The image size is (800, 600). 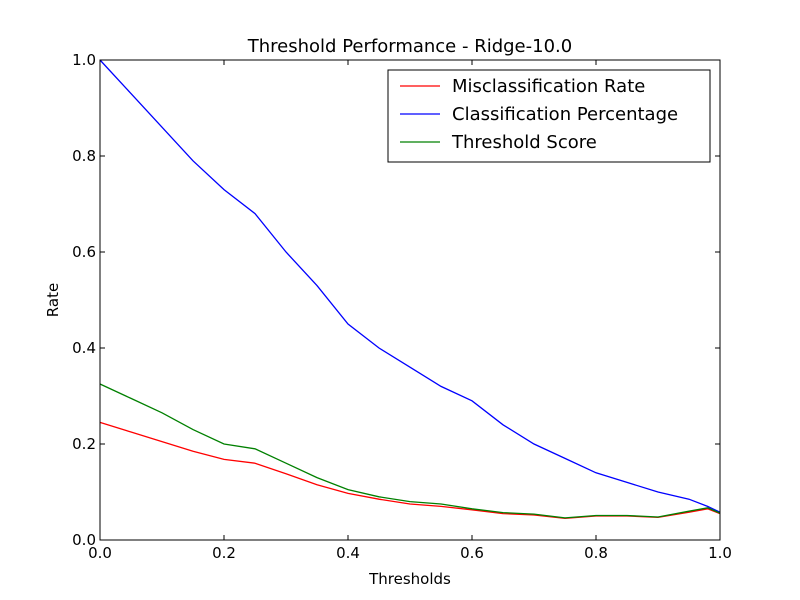 I want to click on x-tick-label: 0.6, so click(x=472, y=553).